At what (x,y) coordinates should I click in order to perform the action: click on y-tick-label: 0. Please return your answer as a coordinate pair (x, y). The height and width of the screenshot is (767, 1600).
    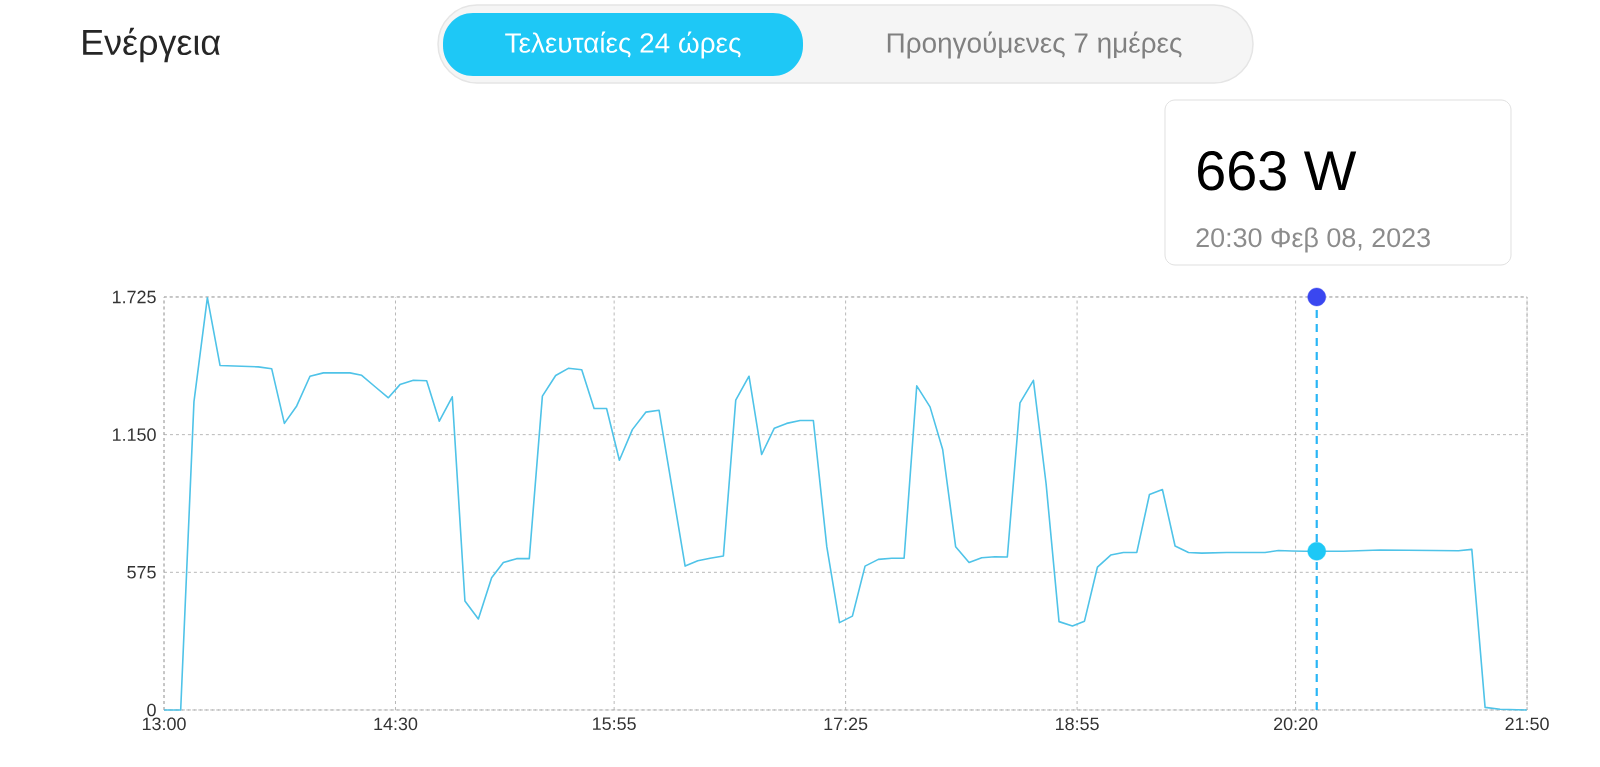
    Looking at the image, I should click on (151, 710).